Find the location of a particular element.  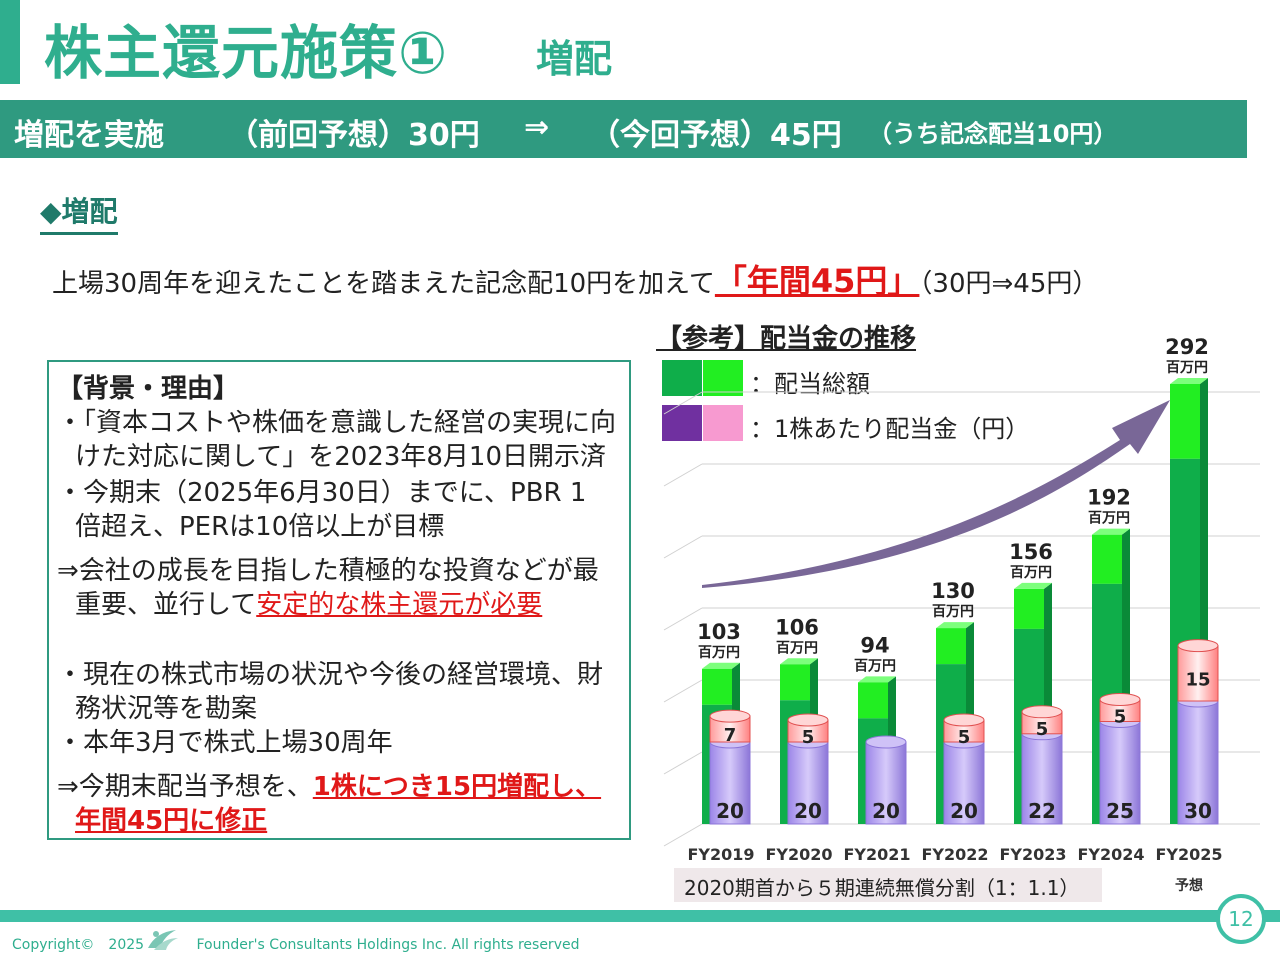

reason-line: 年間45円に修正 is located at coordinates (171, 818).